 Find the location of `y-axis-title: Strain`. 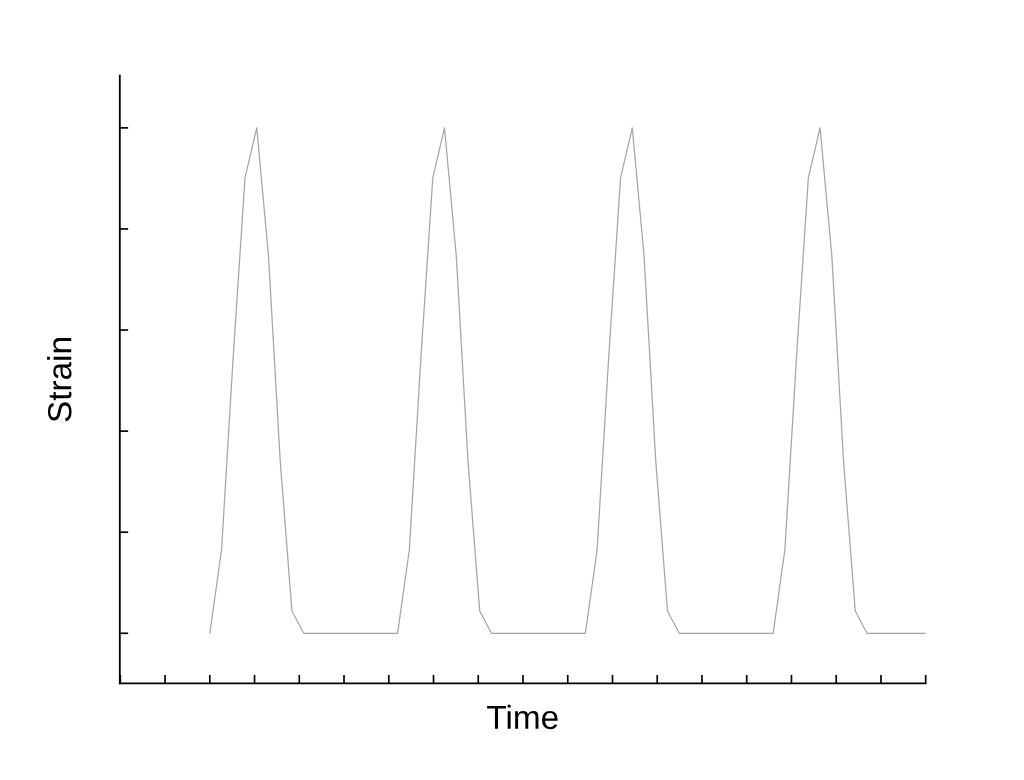

y-axis-title: Strain is located at coordinates (59, 380).